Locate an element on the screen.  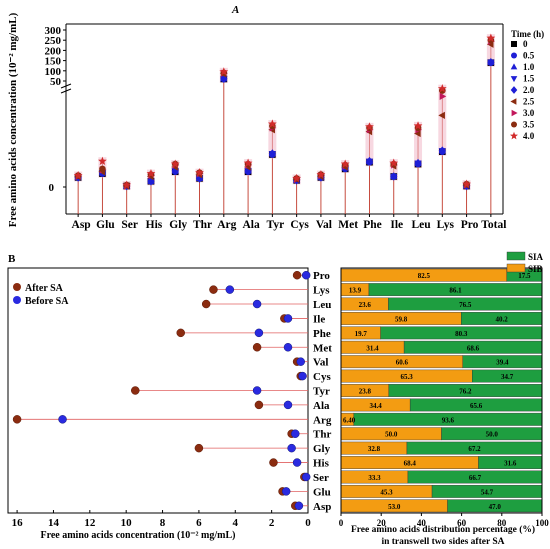
panel-b-category-label: Ala is located at coordinates (321, 406).